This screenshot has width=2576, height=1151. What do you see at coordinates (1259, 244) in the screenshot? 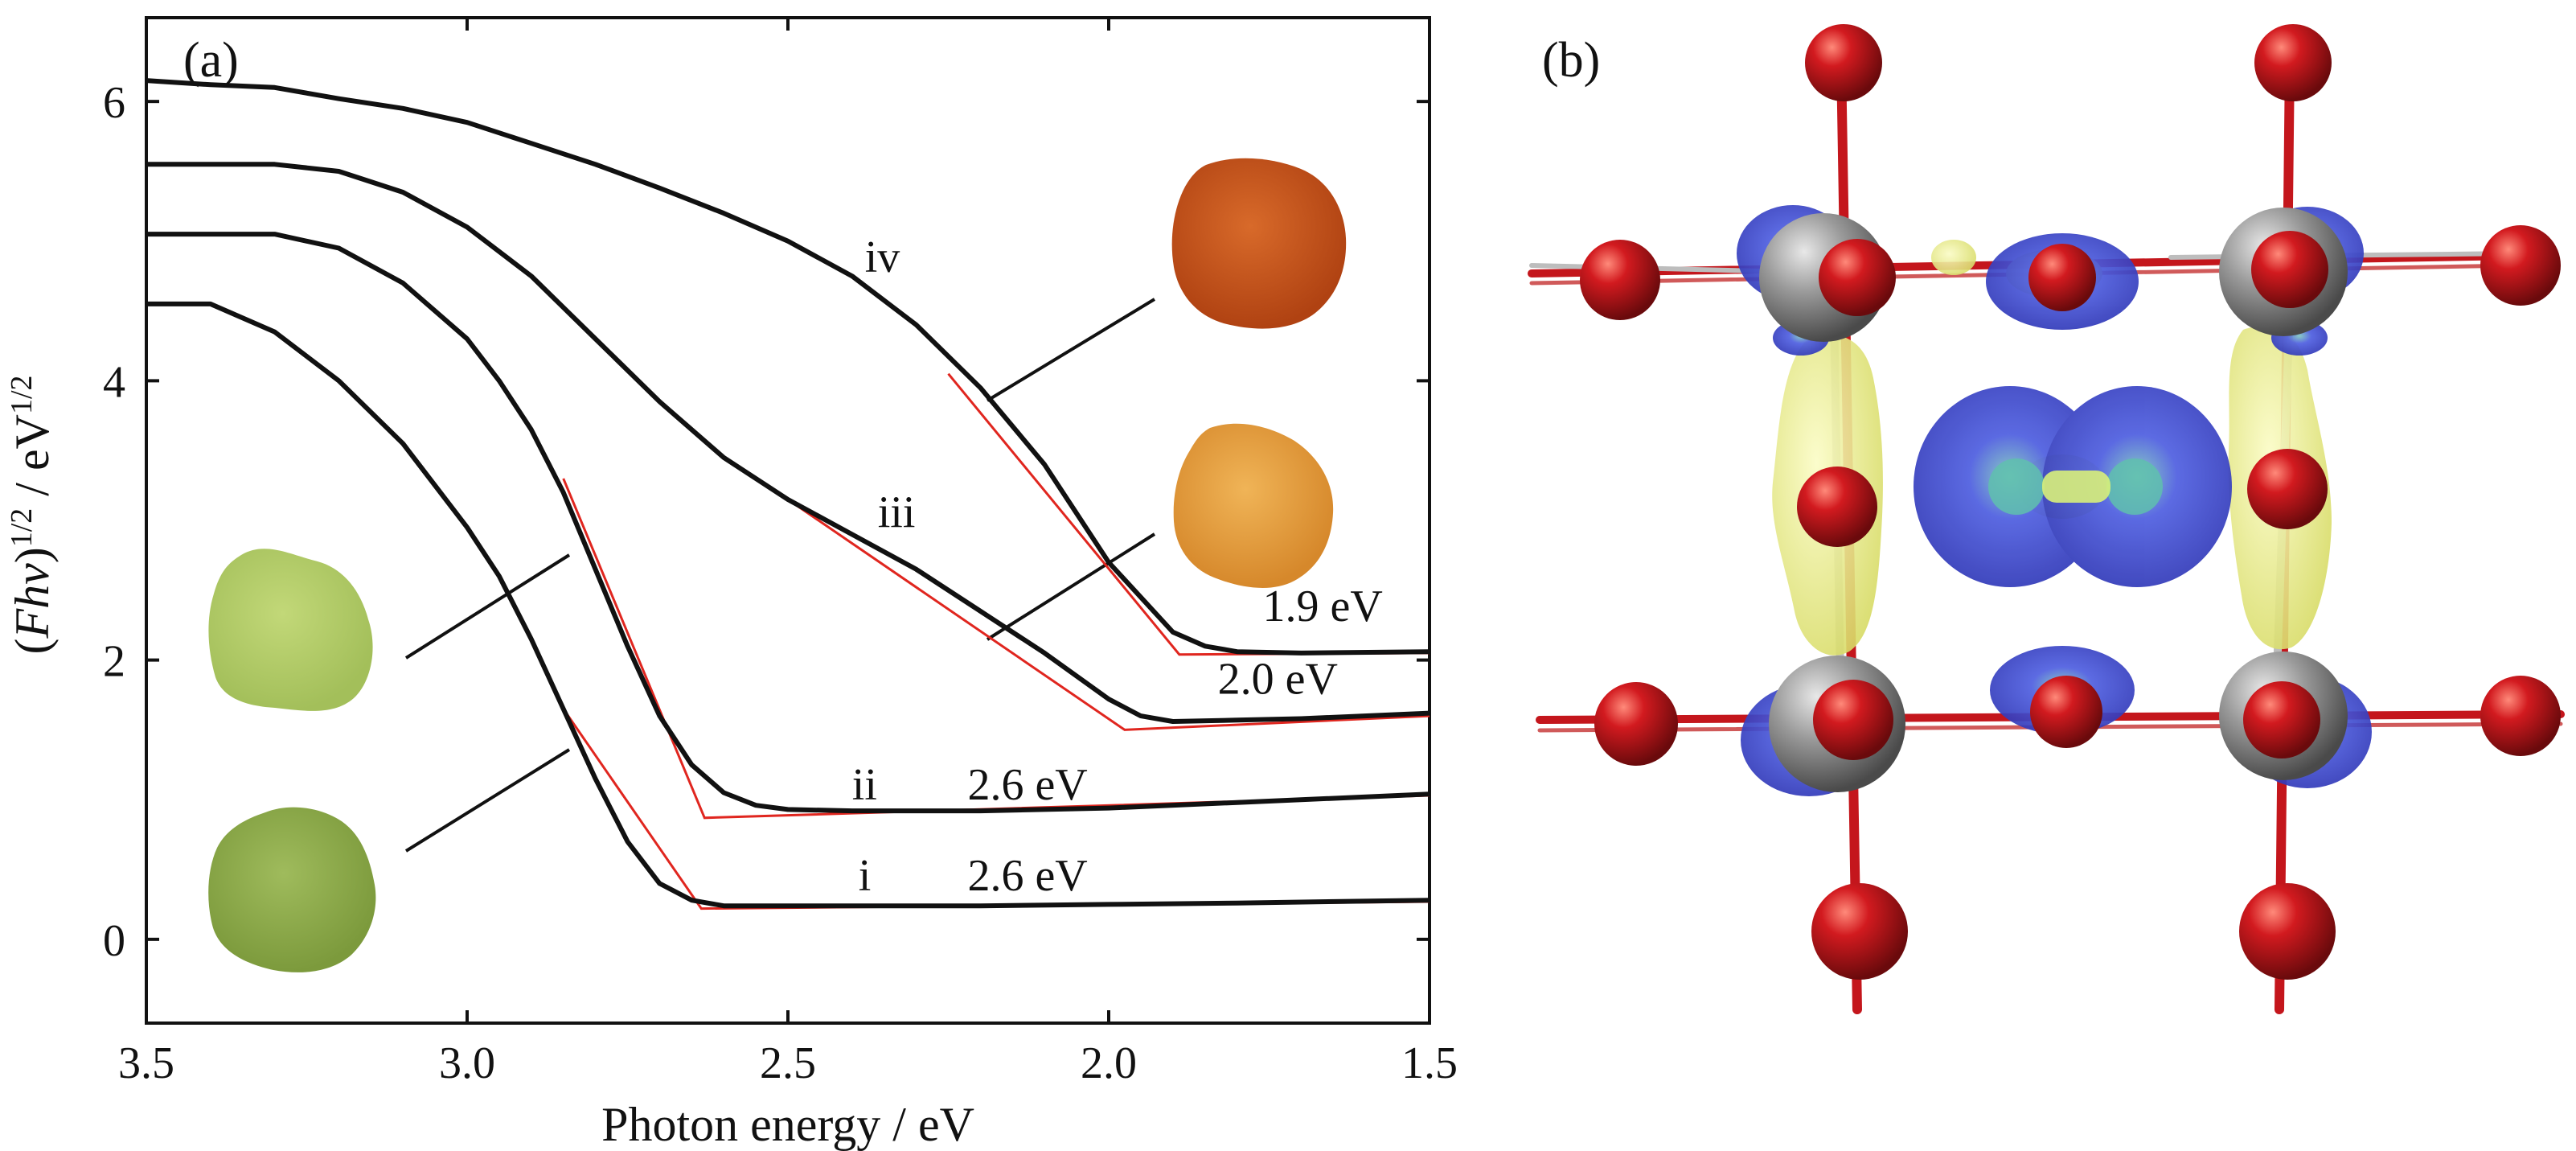
I see `sample-swatch-iv` at bounding box center [1259, 244].